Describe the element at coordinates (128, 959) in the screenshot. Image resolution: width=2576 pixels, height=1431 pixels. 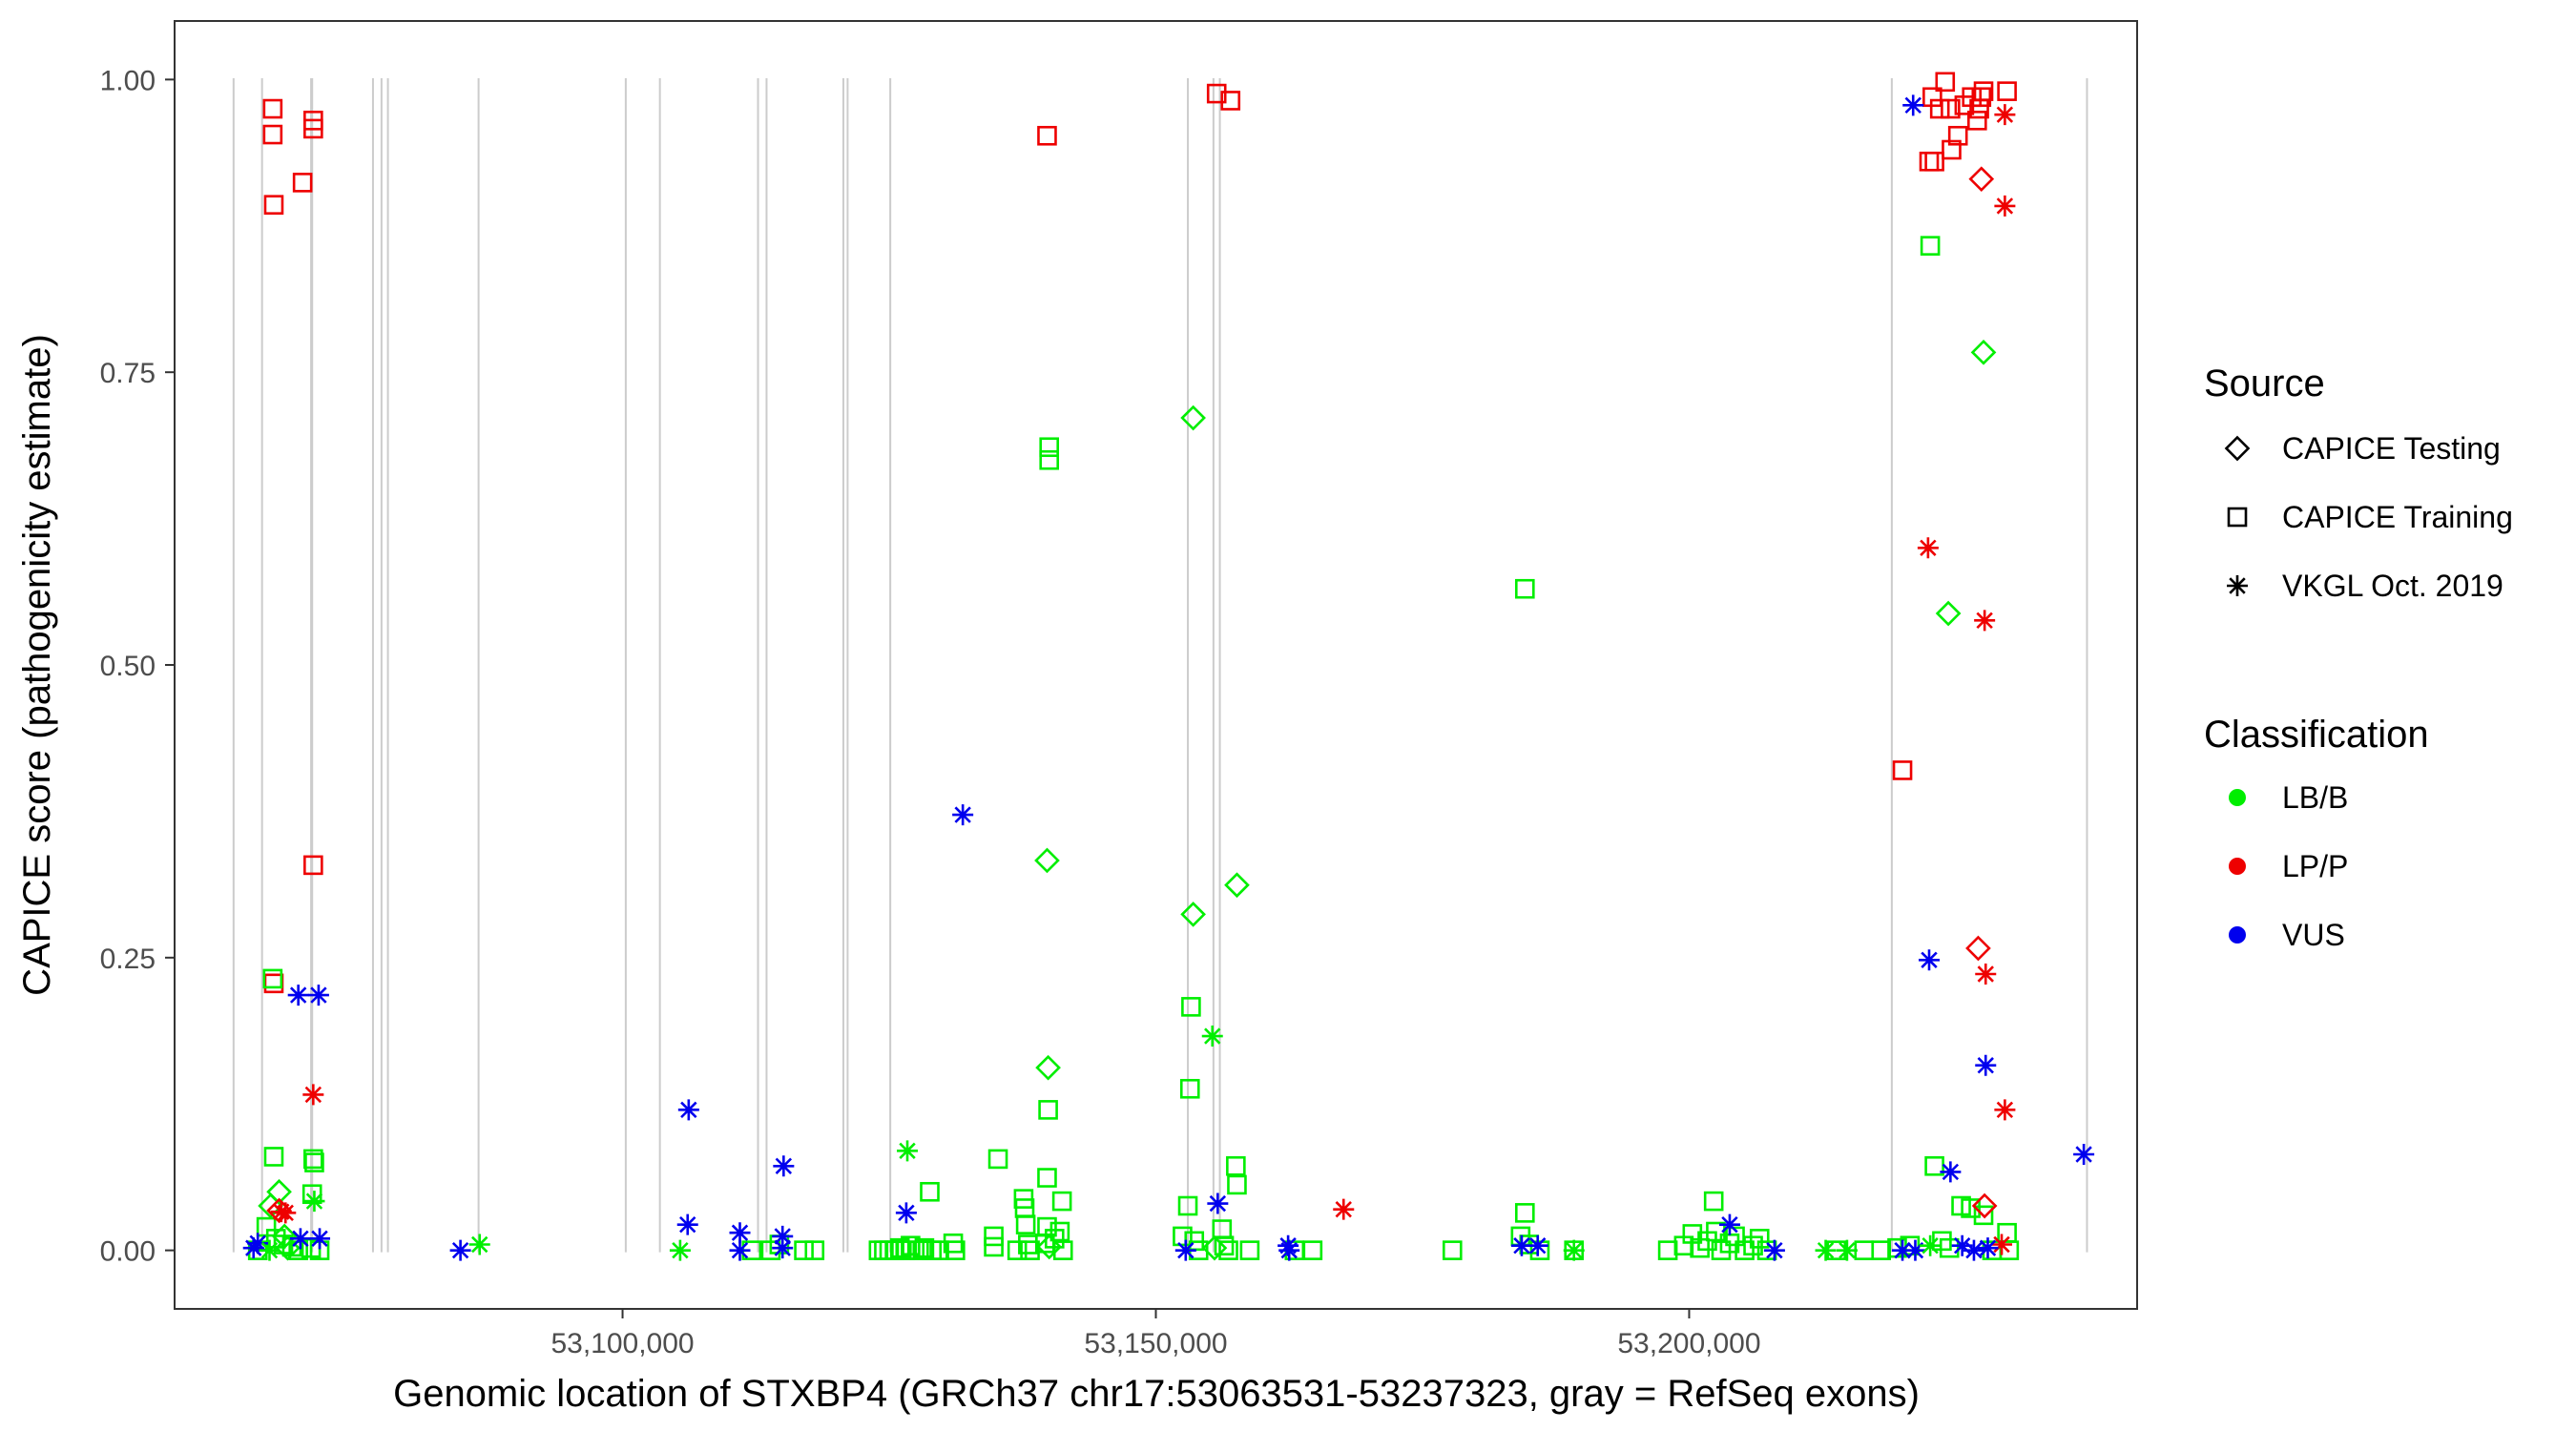
I see `y-tick-label: 0.25` at that location.